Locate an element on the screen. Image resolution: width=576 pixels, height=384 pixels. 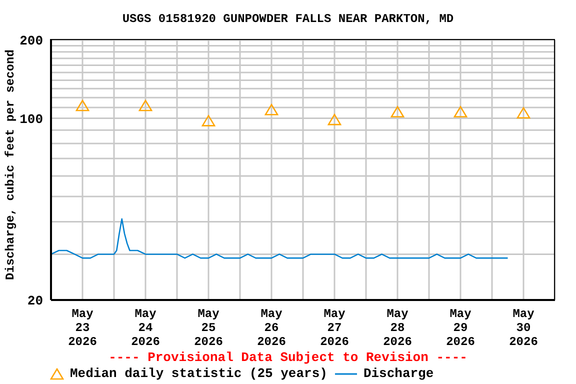
legend-label: Median daily statistic (25 years) is located at coordinates (198, 373).